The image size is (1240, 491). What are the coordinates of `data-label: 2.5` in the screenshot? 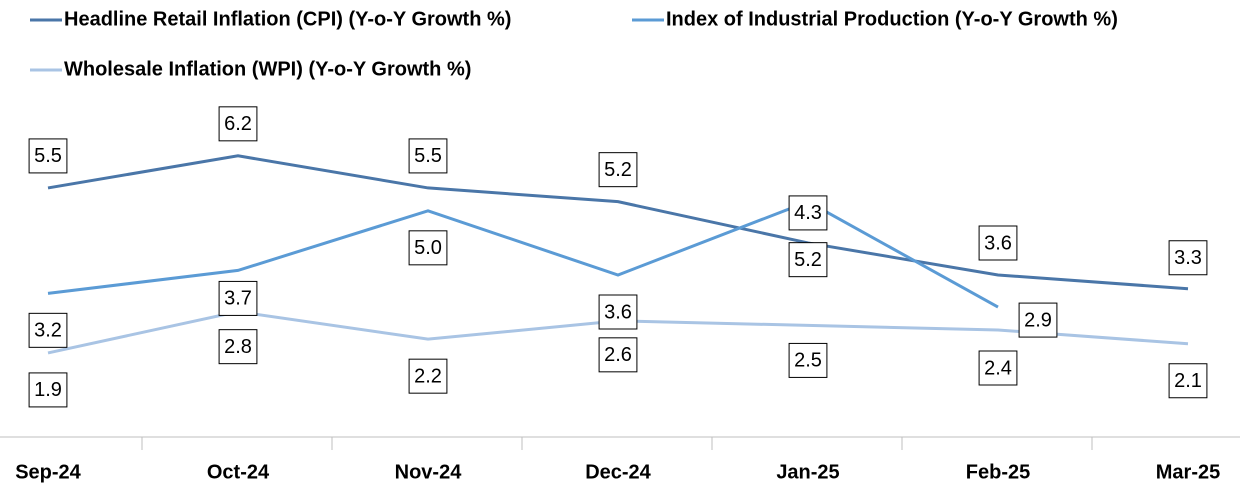 It's located at (808, 361).